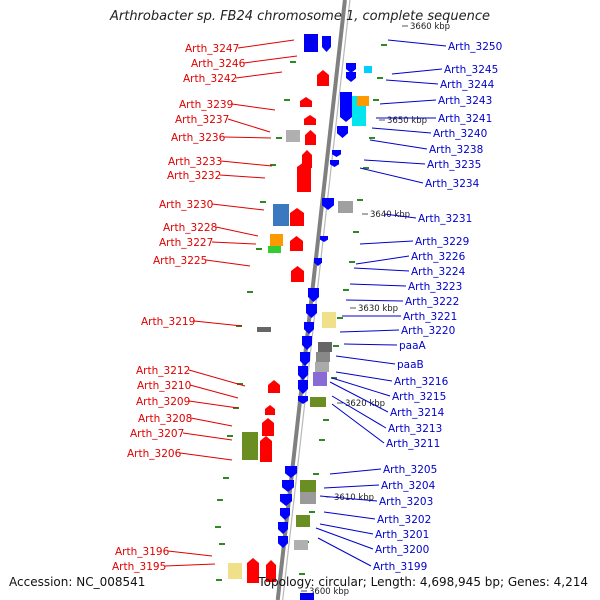 The image size is (600, 600). I want to click on right-gene-label: Arth_3231, so click(445, 219).